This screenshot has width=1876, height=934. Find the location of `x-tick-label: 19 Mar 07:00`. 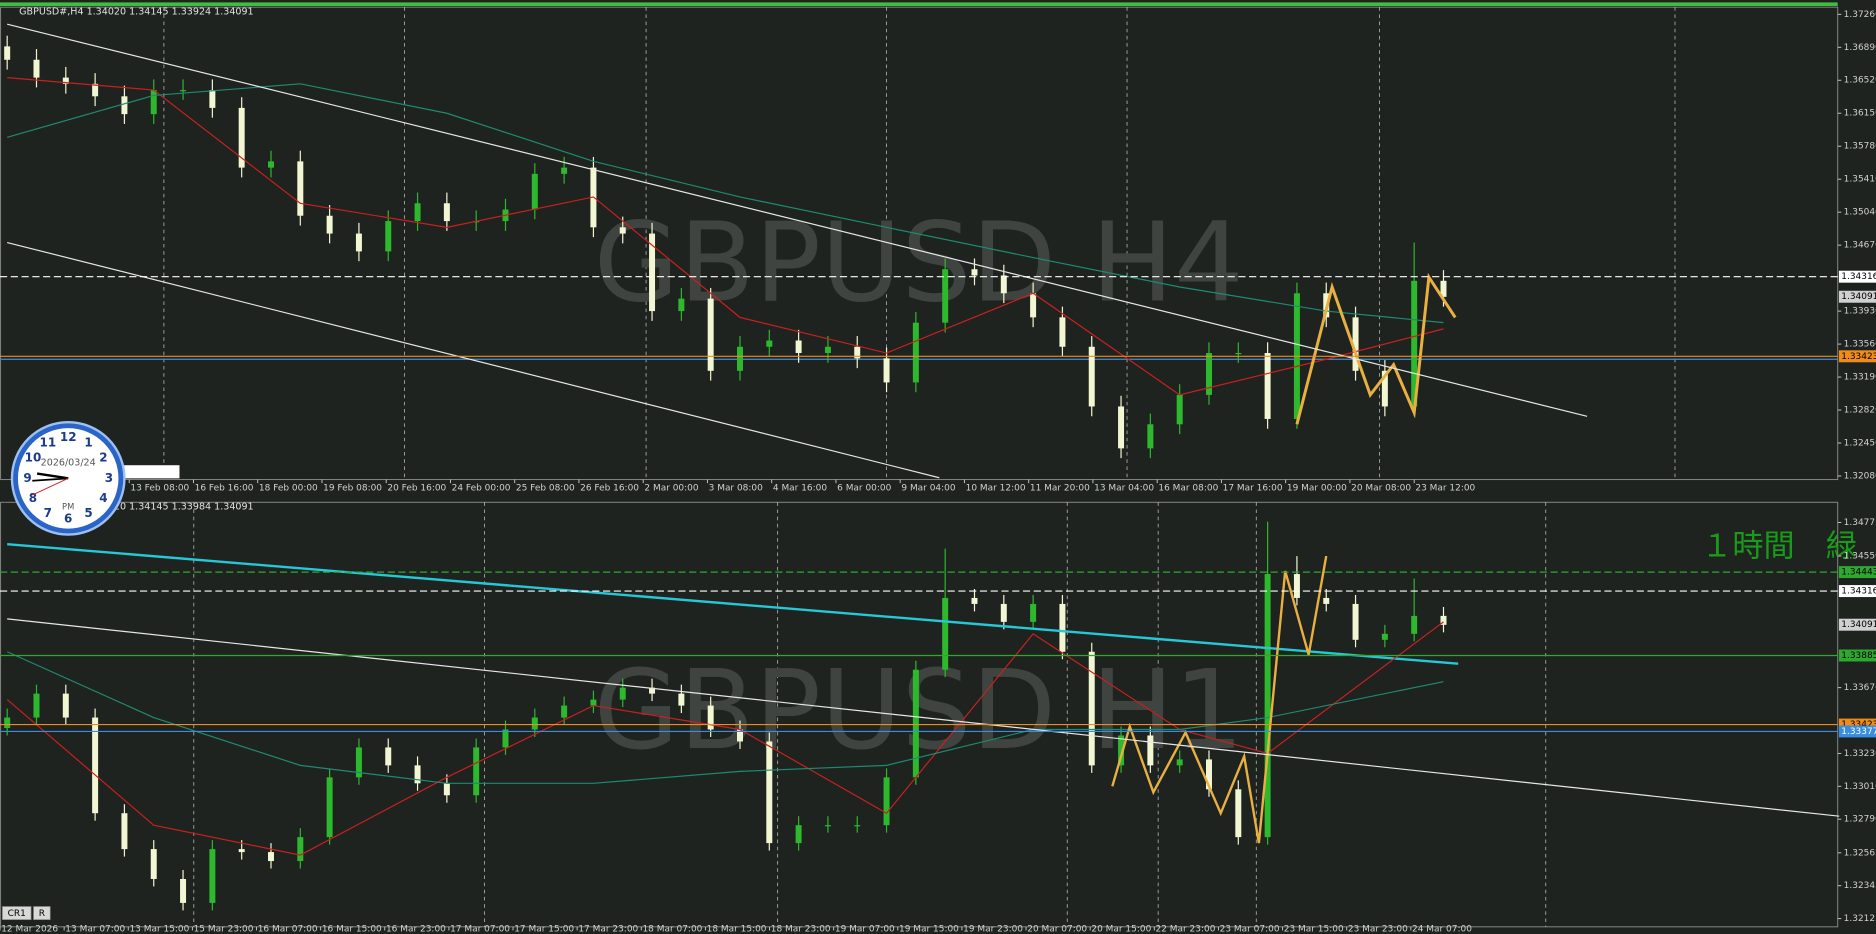

x-tick-label: 19 Mar 07:00 is located at coordinates (865, 929).